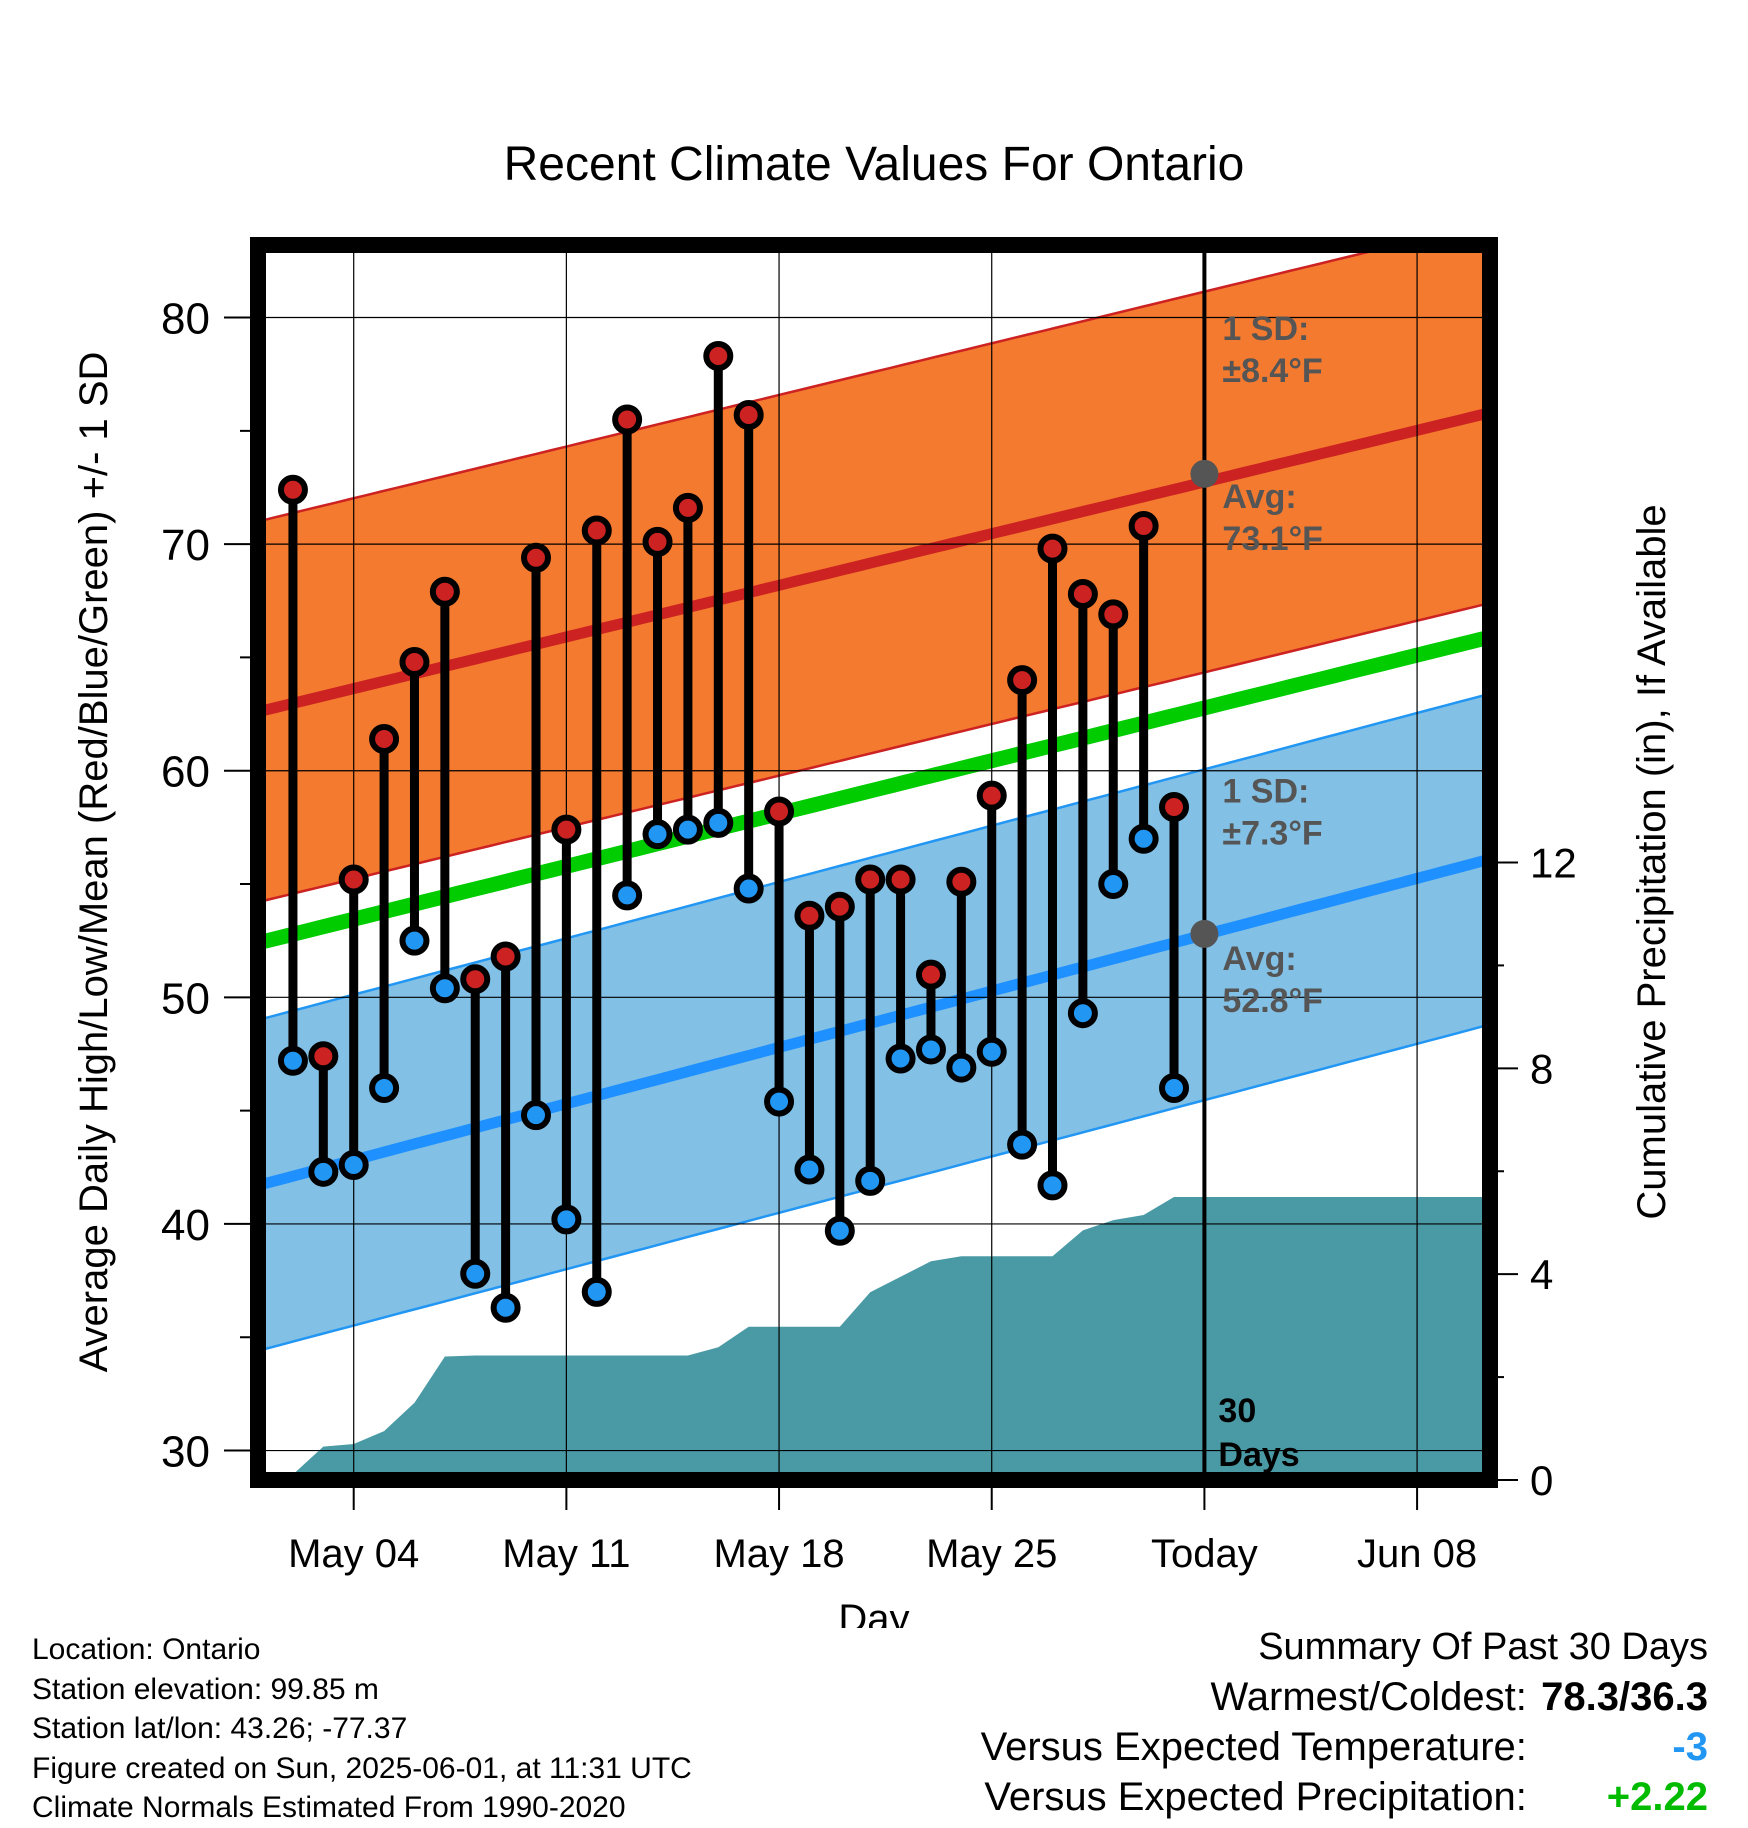  Describe the element at coordinates (566, 1554) in the screenshot. I see `x-tick-label: May 11` at that location.